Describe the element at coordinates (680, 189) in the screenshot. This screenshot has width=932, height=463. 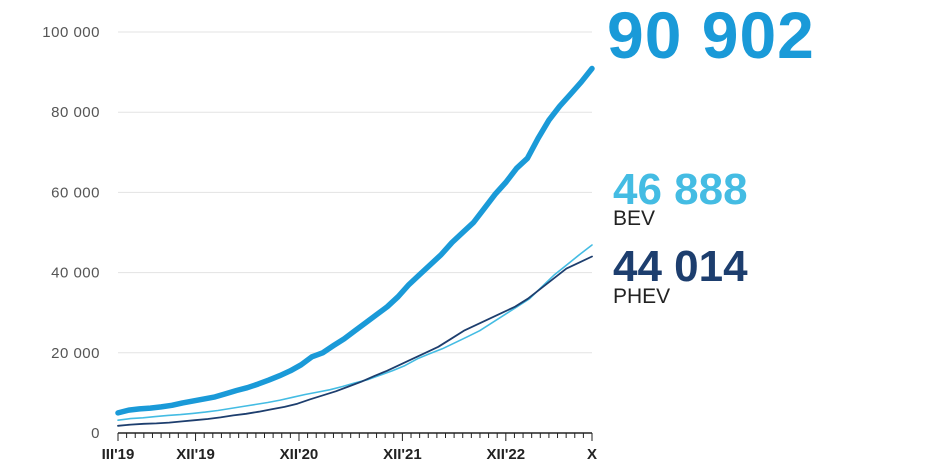
I see `bev-value: 46 888` at that location.